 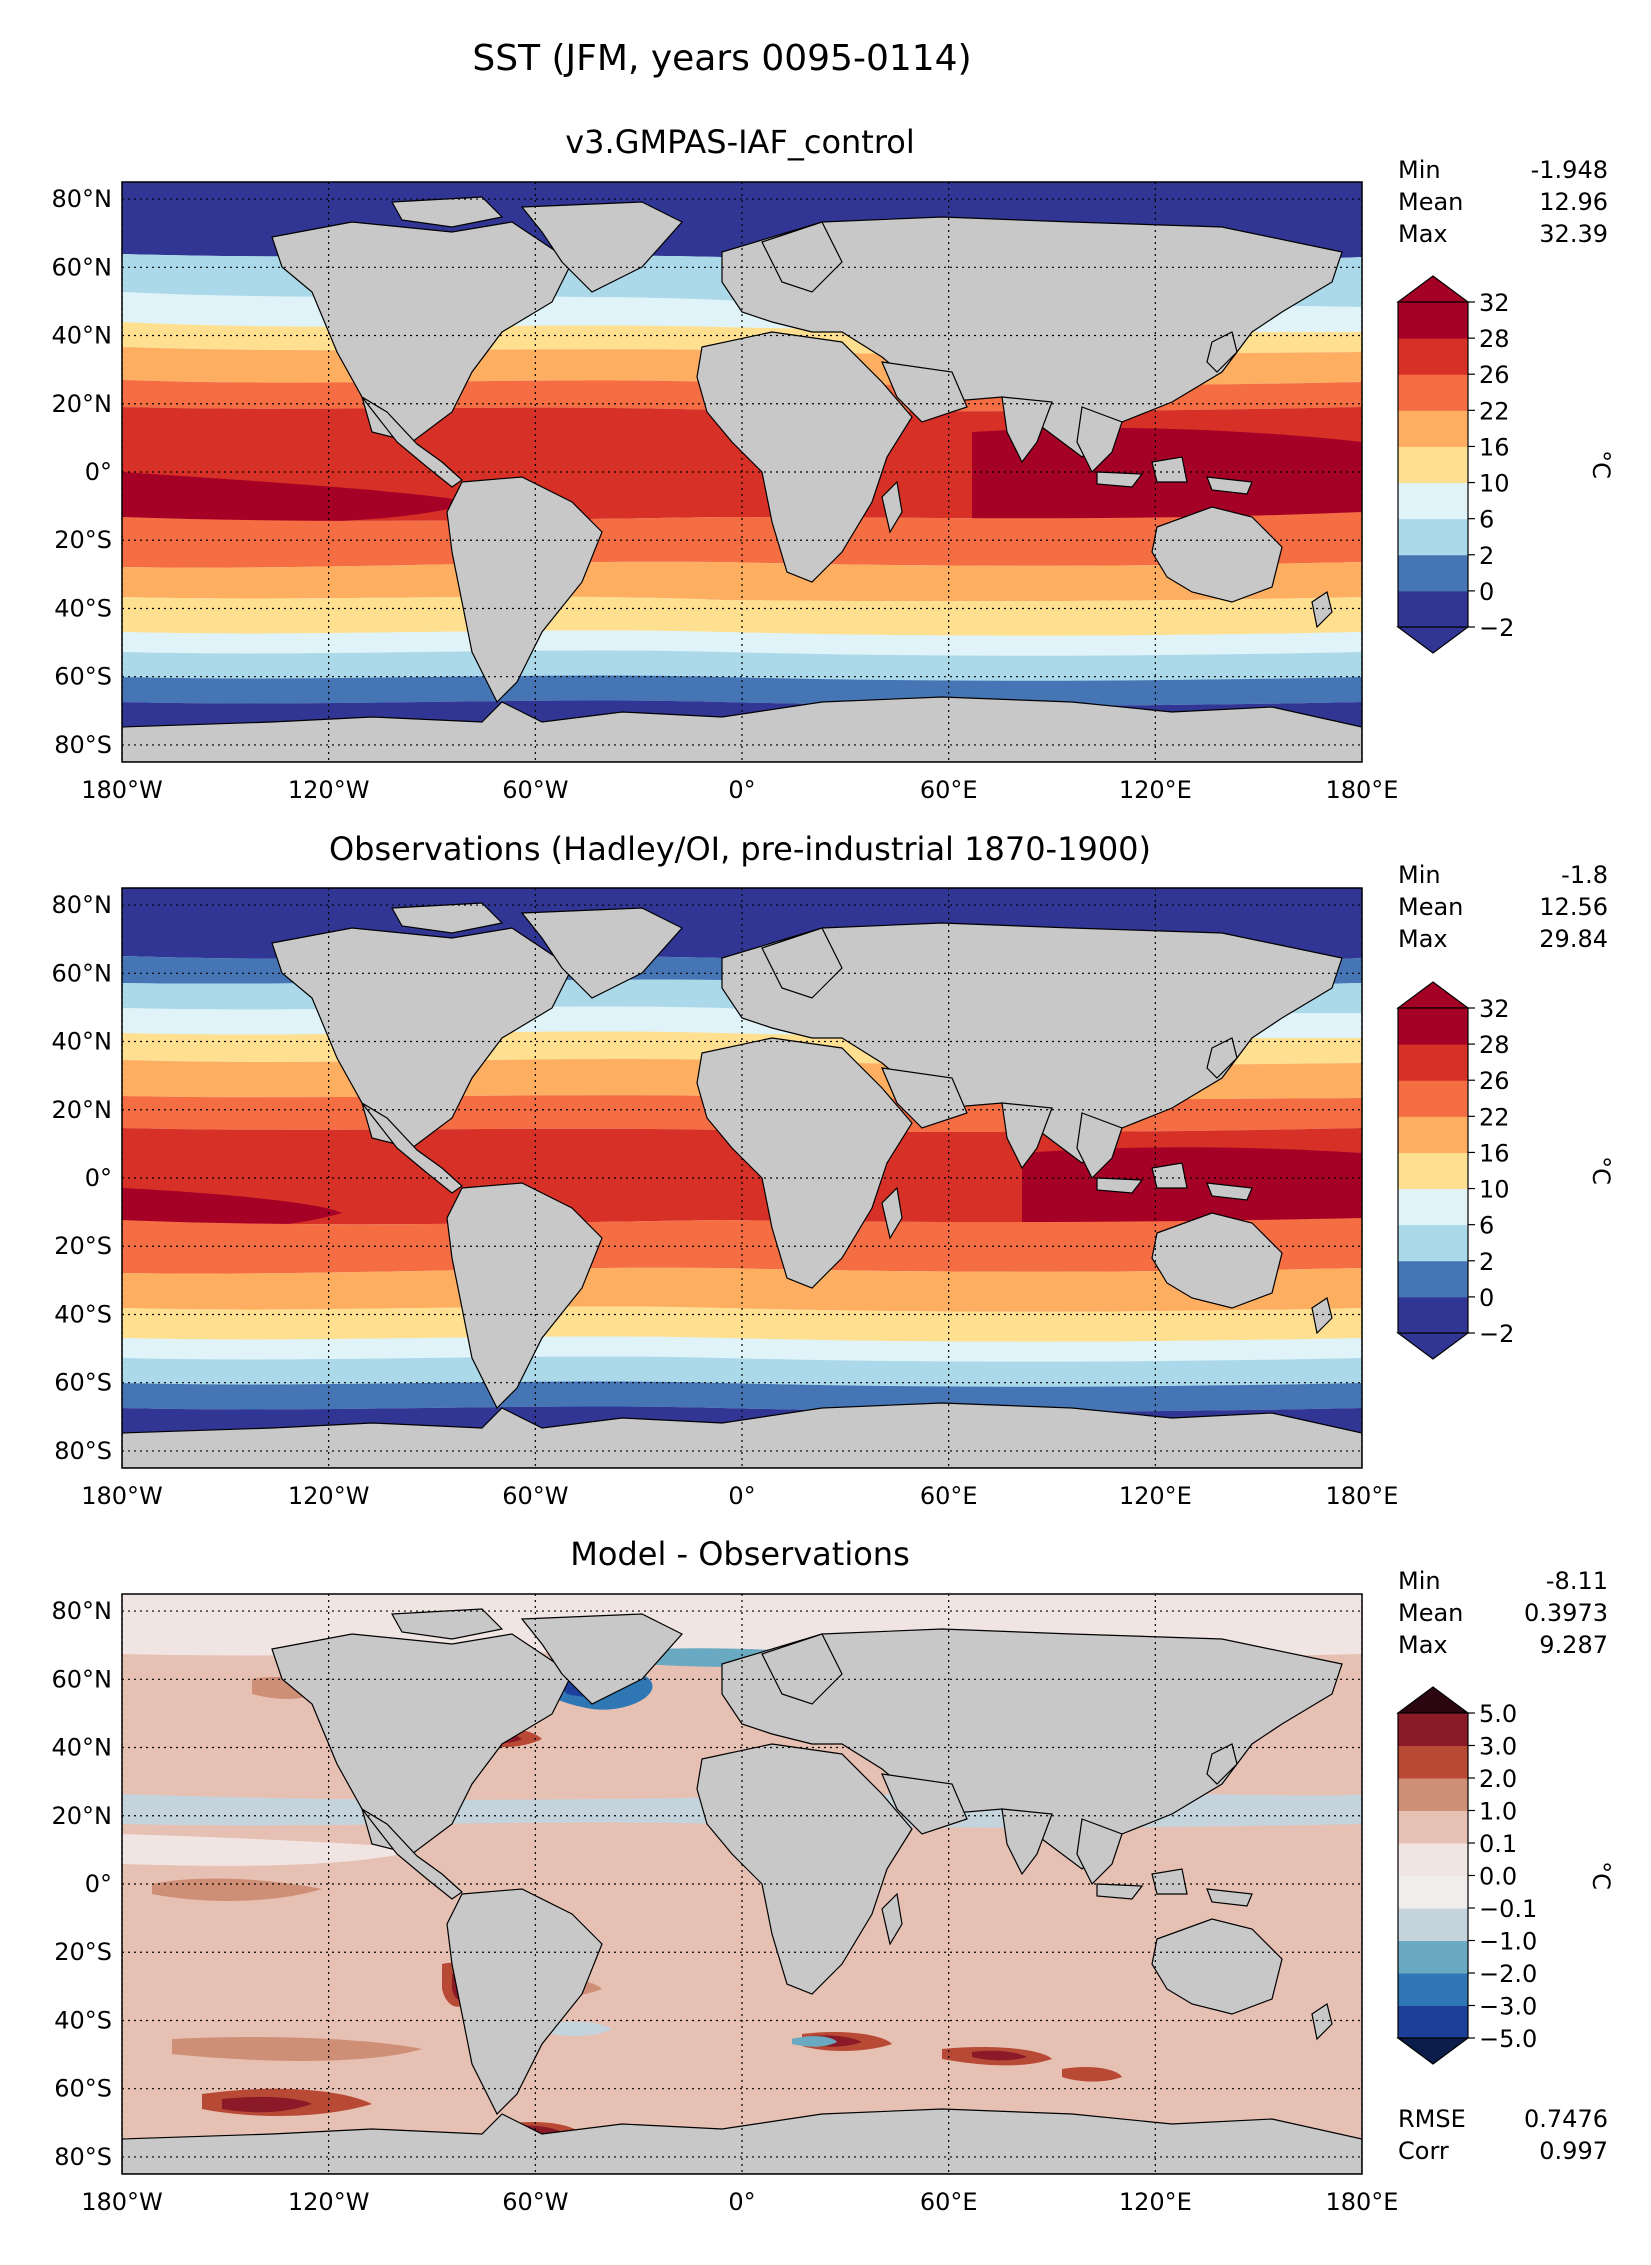 I want to click on stat-value-min: -8.11, so click(x=1577, y=1581).